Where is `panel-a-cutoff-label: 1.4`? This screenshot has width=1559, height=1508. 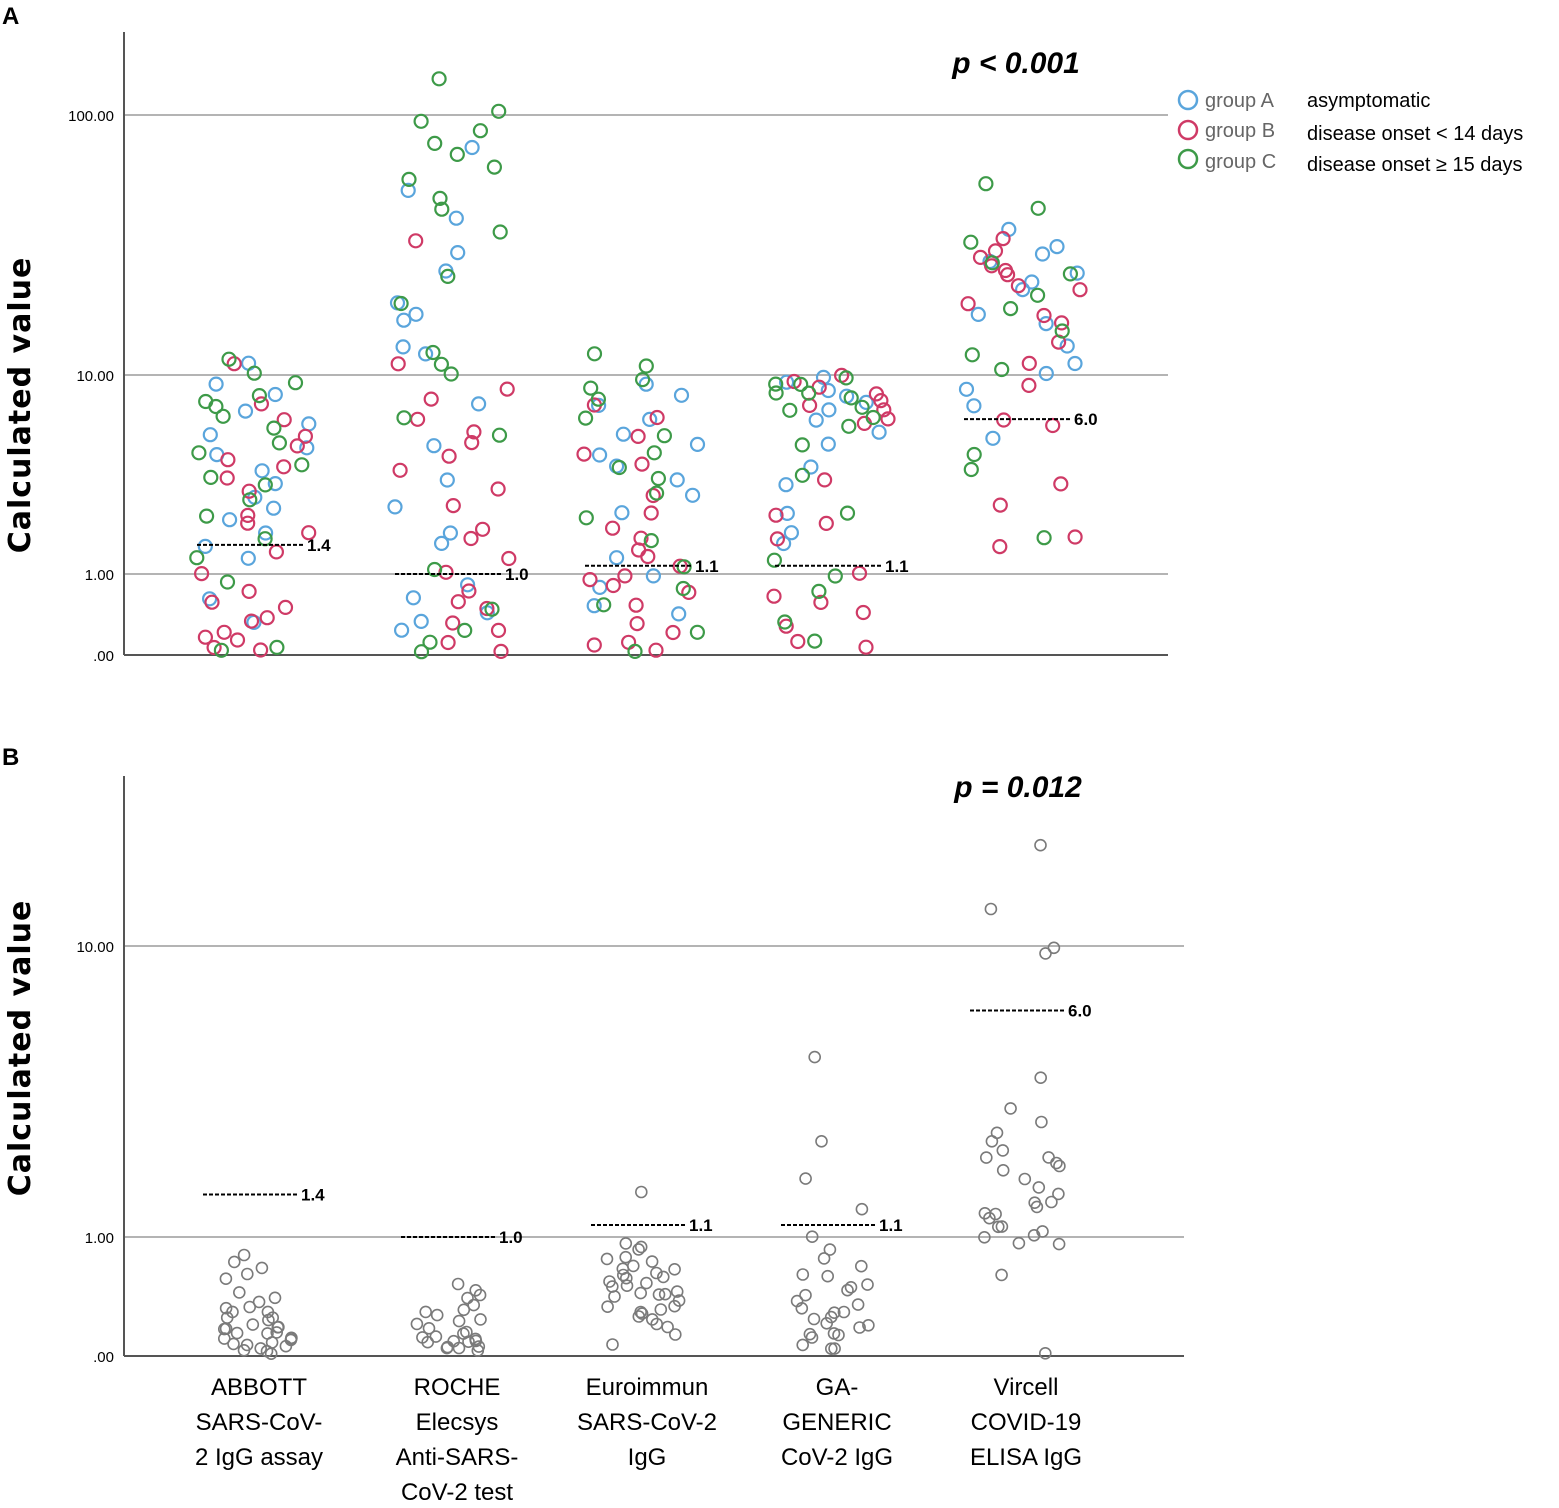 panel-a-cutoff-label: 1.4 is located at coordinates (319, 545).